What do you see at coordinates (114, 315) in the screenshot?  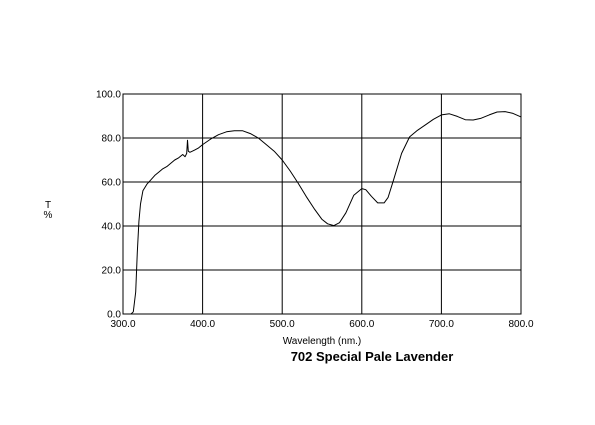 I see `y-tick-label: 0.0` at bounding box center [114, 315].